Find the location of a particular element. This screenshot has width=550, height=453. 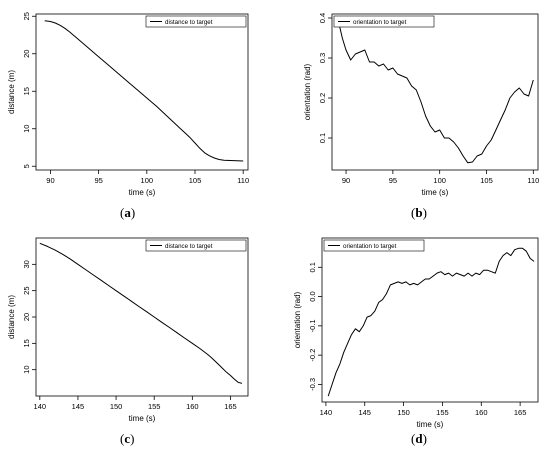

y-tick-label: -0.1 is located at coordinates (312, 325).